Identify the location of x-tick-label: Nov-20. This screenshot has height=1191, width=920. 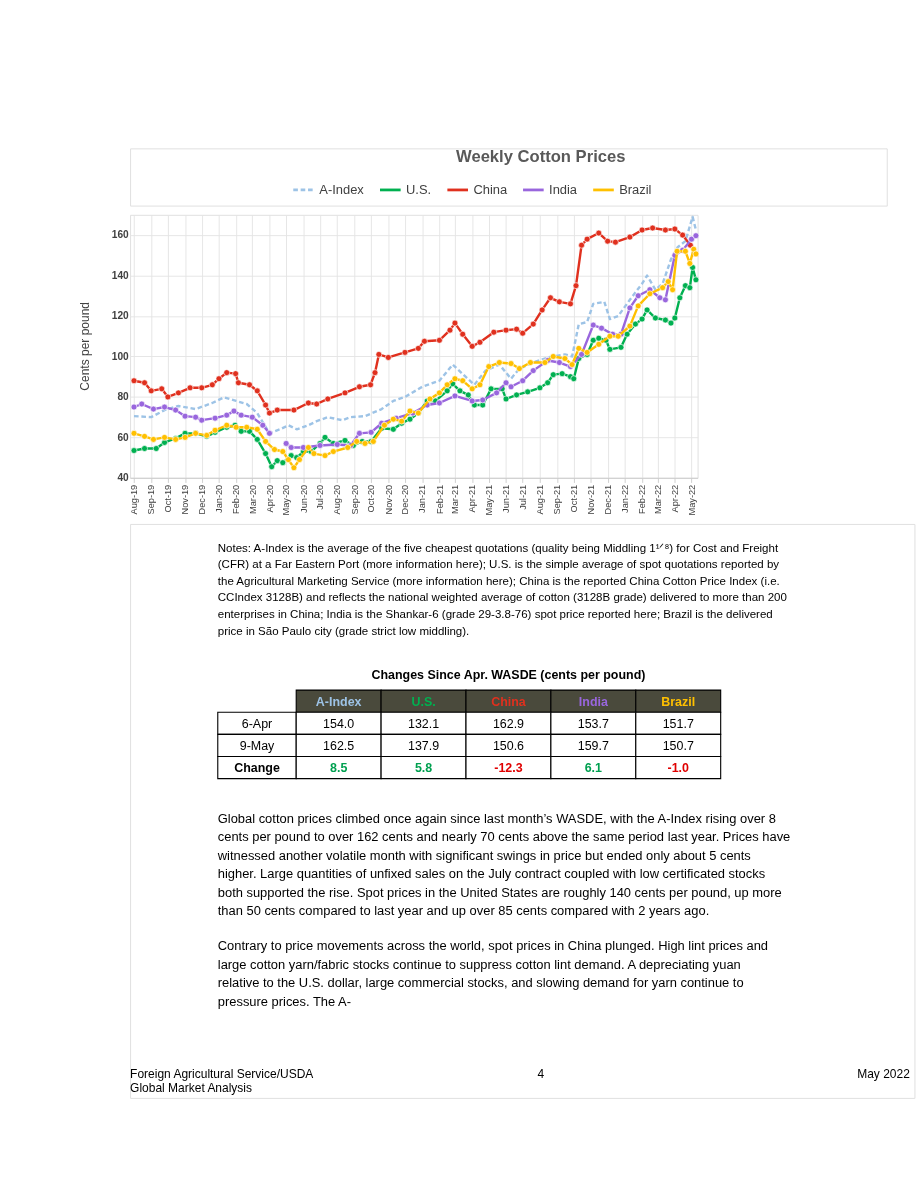
(388, 499).